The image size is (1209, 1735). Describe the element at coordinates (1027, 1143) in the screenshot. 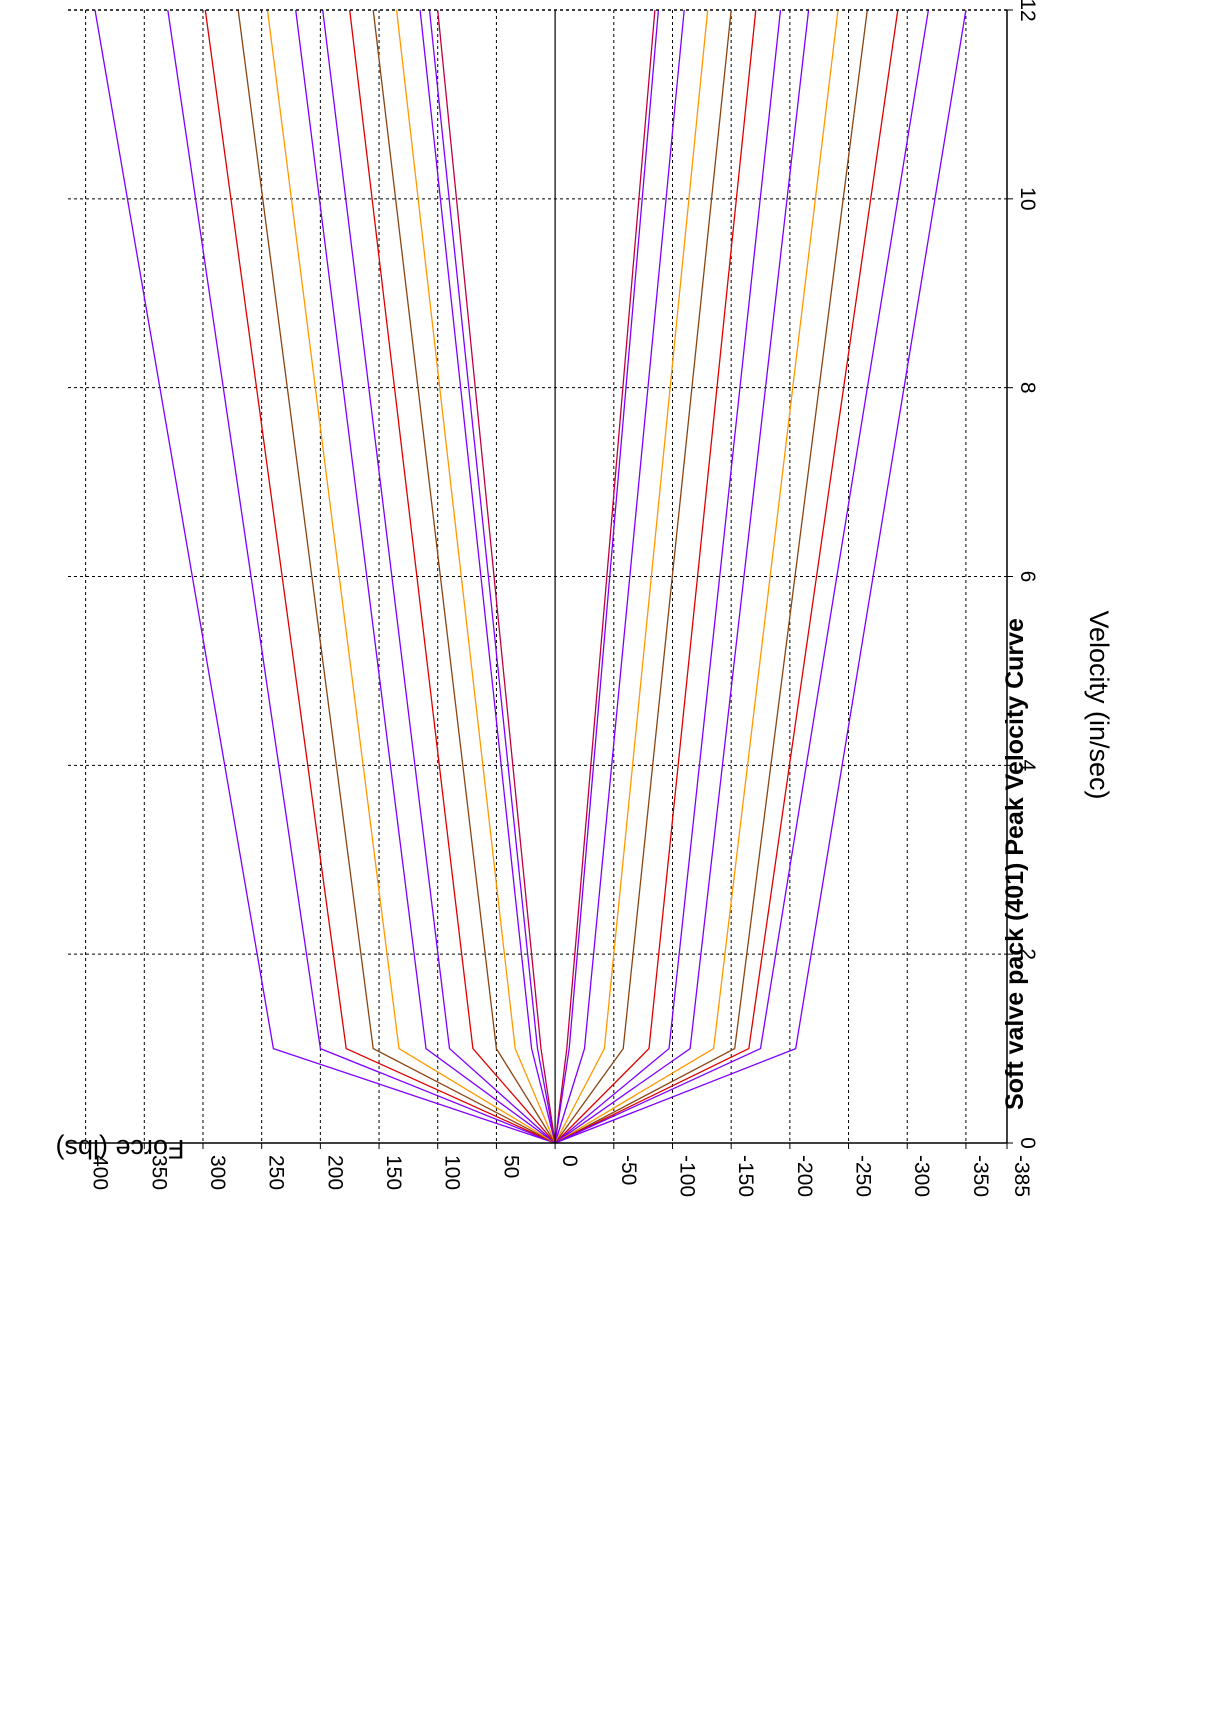

I see `x-tick-label: 0` at that location.